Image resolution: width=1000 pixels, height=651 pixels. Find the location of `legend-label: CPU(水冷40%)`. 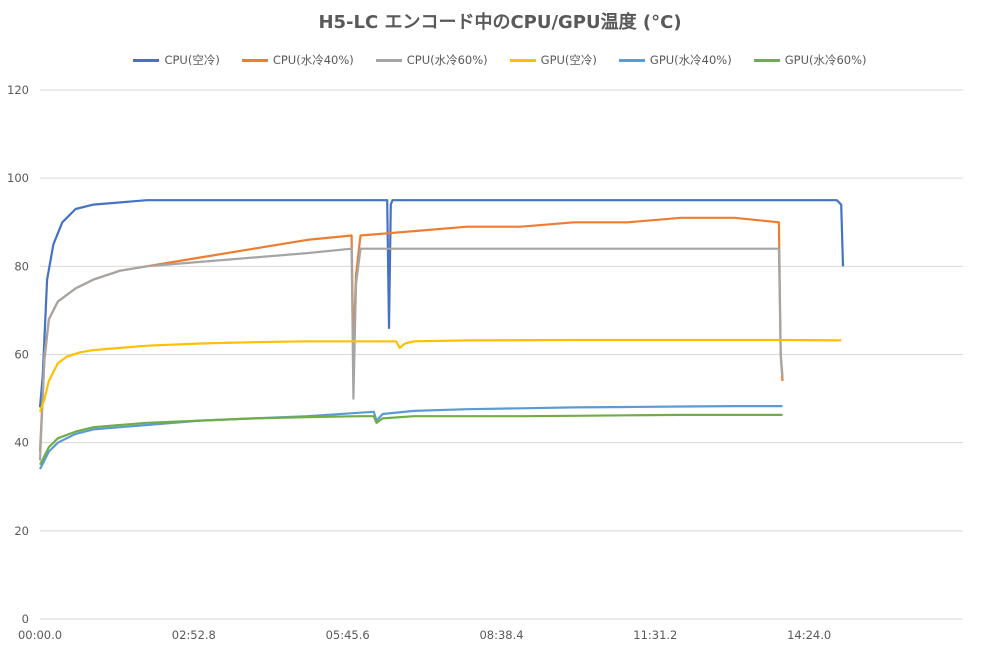

legend-label: CPU(水冷40%) is located at coordinates (313, 60).